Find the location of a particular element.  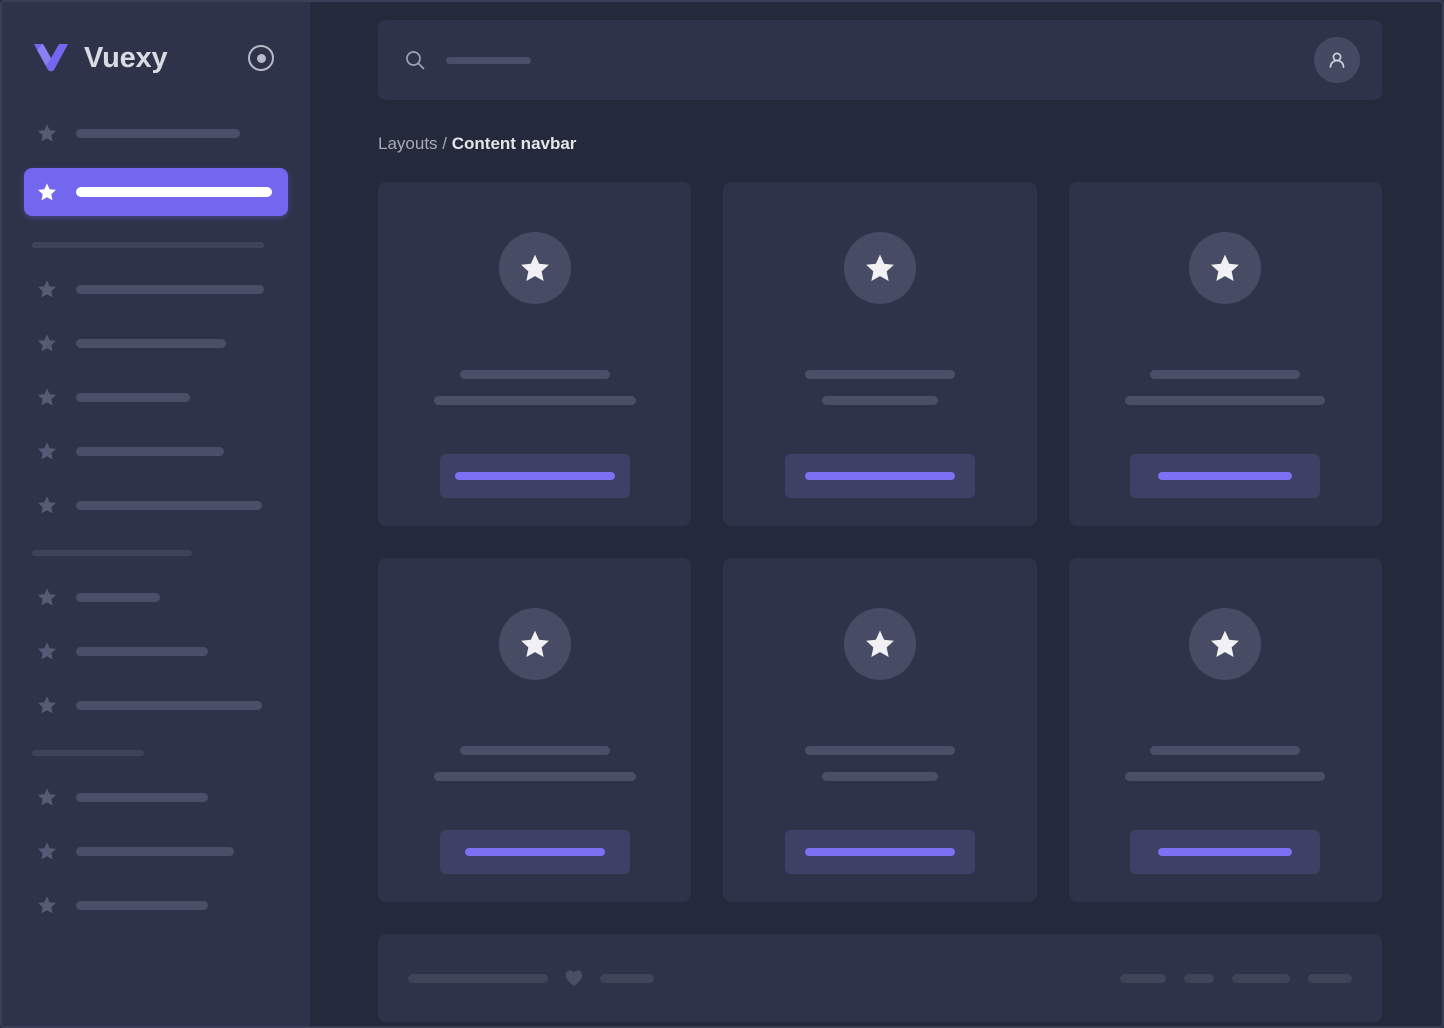

heart-icon is located at coordinates (574, 978).